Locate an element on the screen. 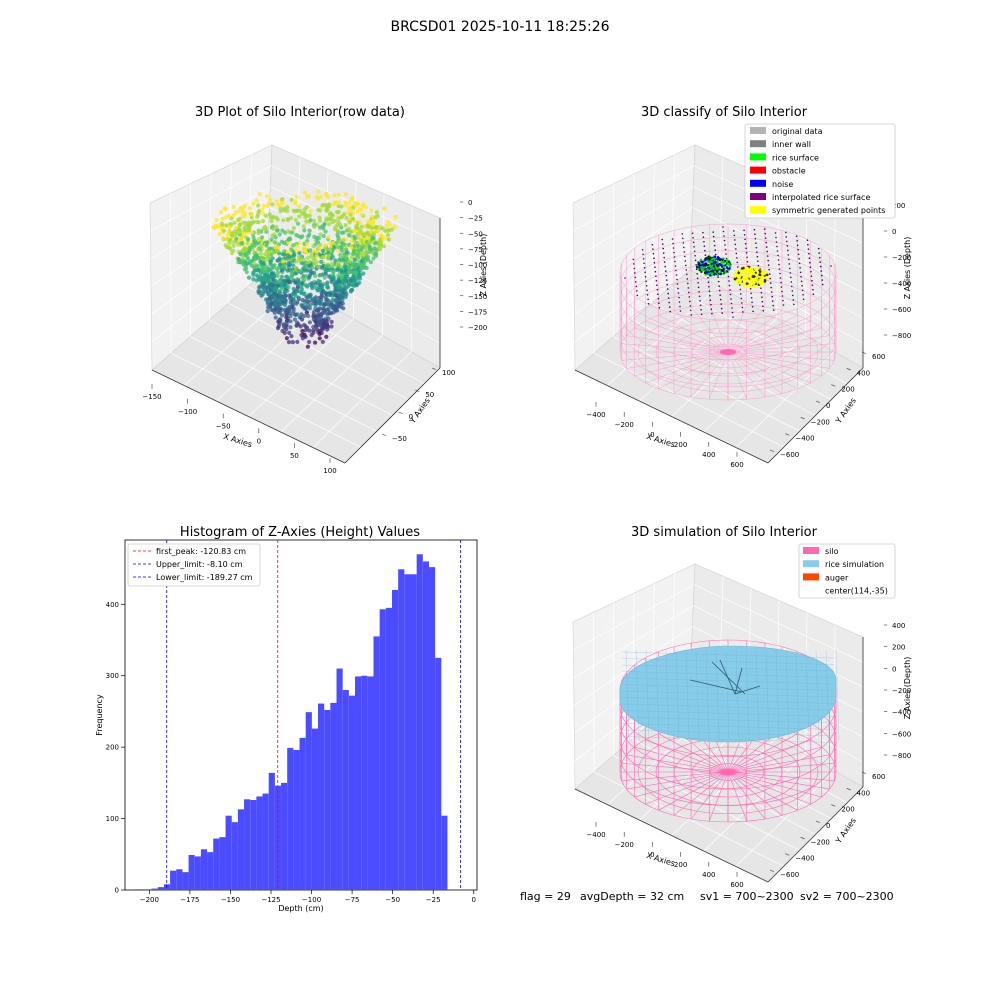  z-tick-label: −125 is located at coordinates (477, 281).